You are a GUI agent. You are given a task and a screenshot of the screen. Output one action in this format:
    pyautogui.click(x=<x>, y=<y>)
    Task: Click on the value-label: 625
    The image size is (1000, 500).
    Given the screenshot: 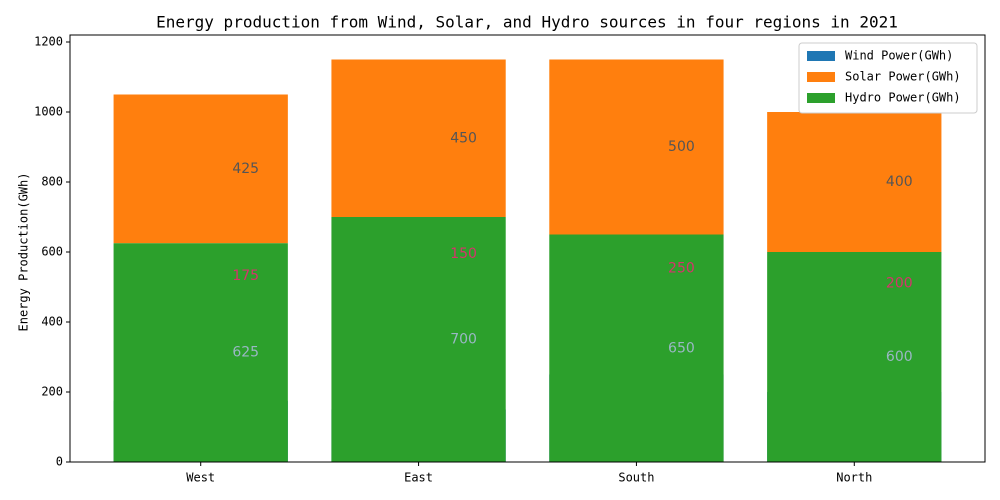 What is the action you would take?
    pyautogui.click(x=245, y=353)
    